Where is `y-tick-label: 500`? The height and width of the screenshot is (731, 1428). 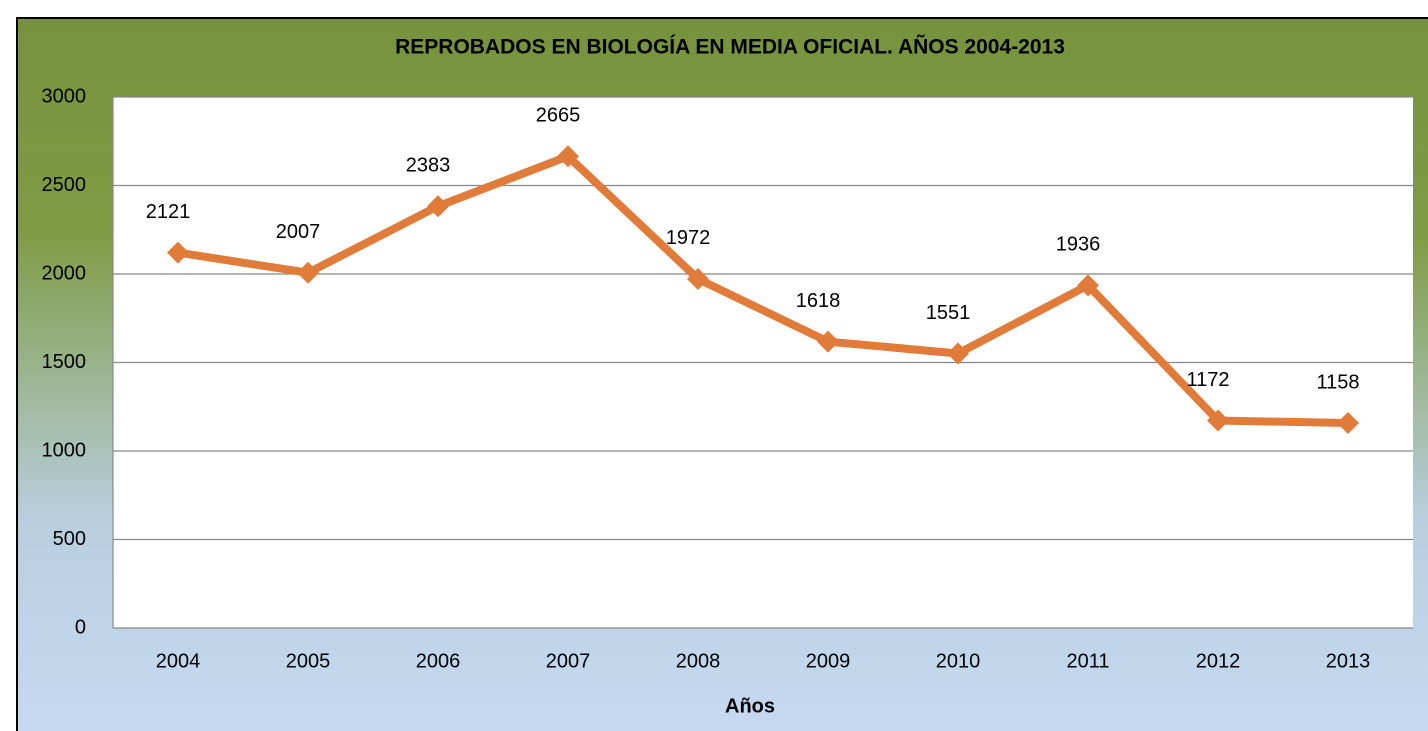 y-tick-label: 500 is located at coordinates (69, 539).